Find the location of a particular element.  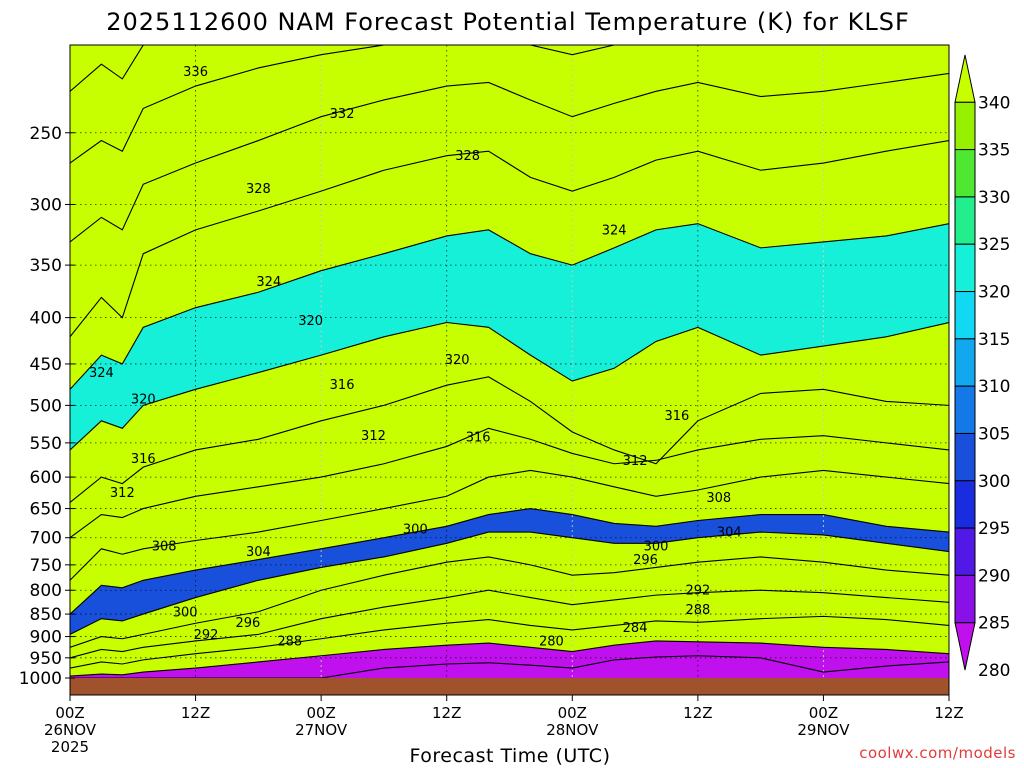

colorbar-label: 285 is located at coordinates (994, 624).